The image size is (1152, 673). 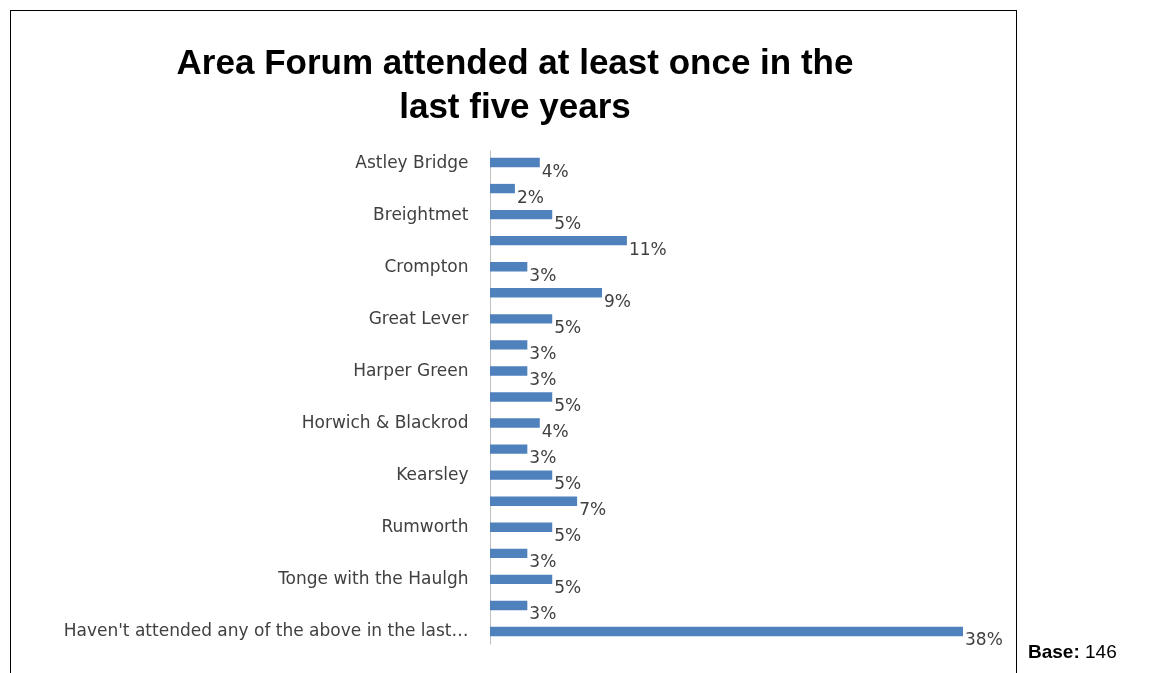 I want to click on data-label: 2%, so click(x=530, y=196).